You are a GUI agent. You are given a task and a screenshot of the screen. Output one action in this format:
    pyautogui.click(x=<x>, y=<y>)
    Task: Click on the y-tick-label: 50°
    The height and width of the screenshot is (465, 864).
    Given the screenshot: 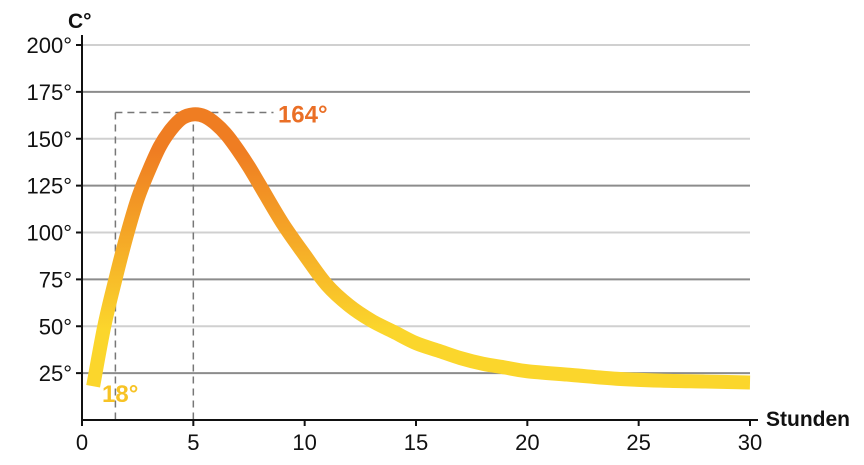 What is the action you would take?
    pyautogui.click(x=55, y=326)
    